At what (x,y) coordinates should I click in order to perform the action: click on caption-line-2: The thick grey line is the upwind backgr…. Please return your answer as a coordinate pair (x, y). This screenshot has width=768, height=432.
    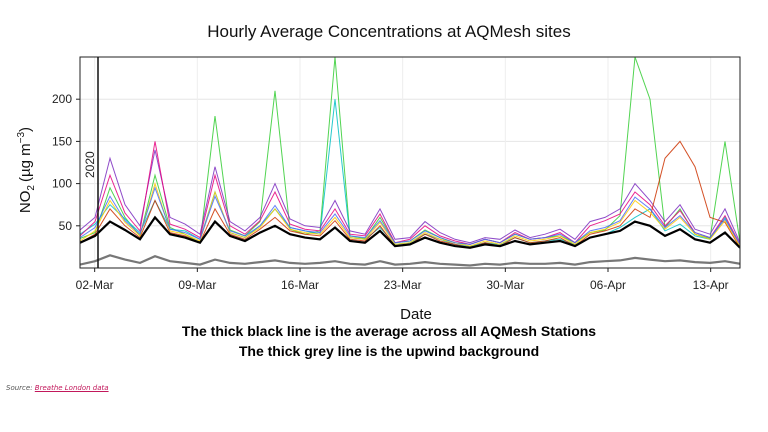
    Looking at the image, I should click on (389, 351).